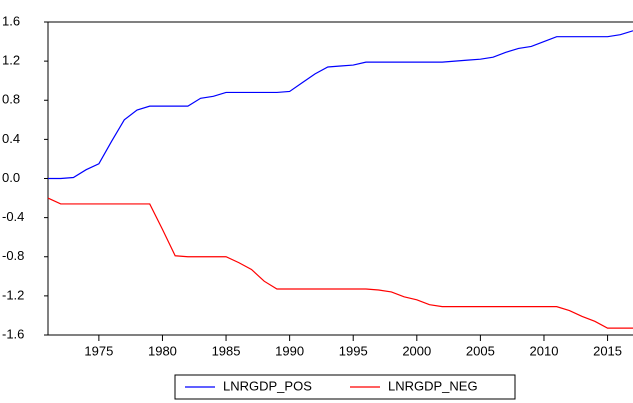 This screenshot has height=403, width=633. Describe the element at coordinates (416, 350) in the screenshot. I see `x-tick-label: 2000` at that location.